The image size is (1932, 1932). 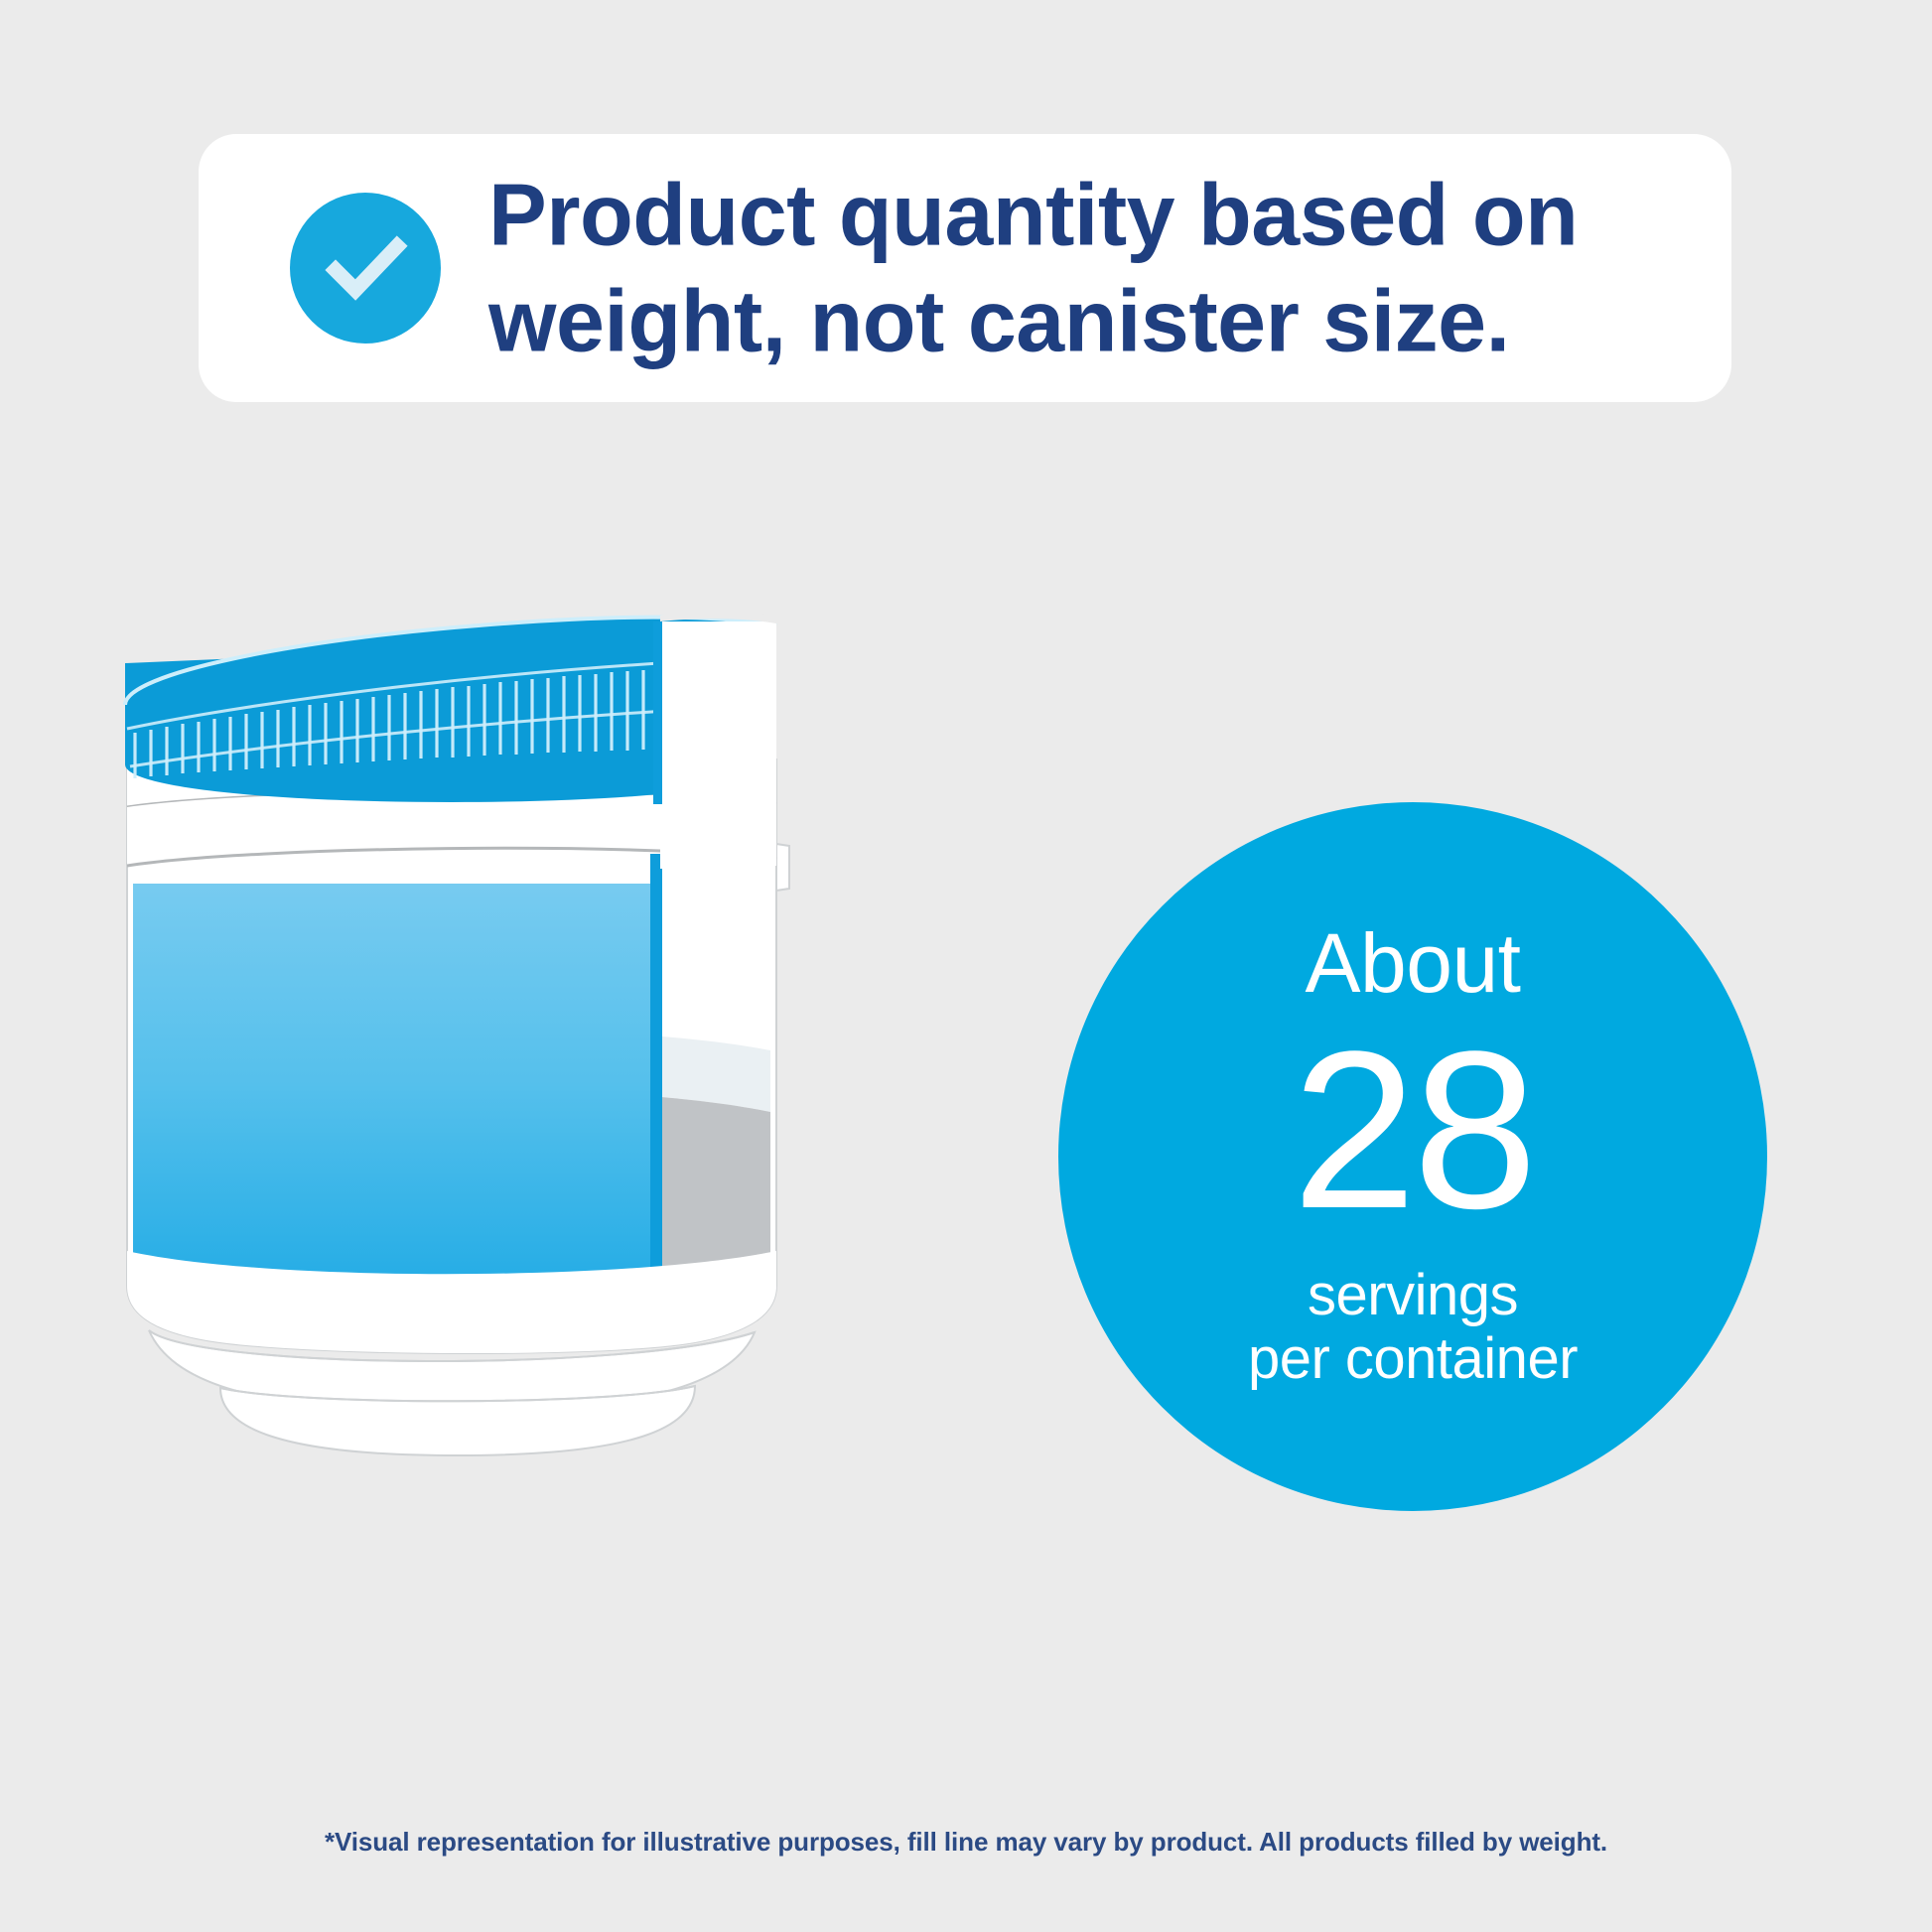 What do you see at coordinates (397, 723) in the screenshot?
I see `lid-ribs` at bounding box center [397, 723].